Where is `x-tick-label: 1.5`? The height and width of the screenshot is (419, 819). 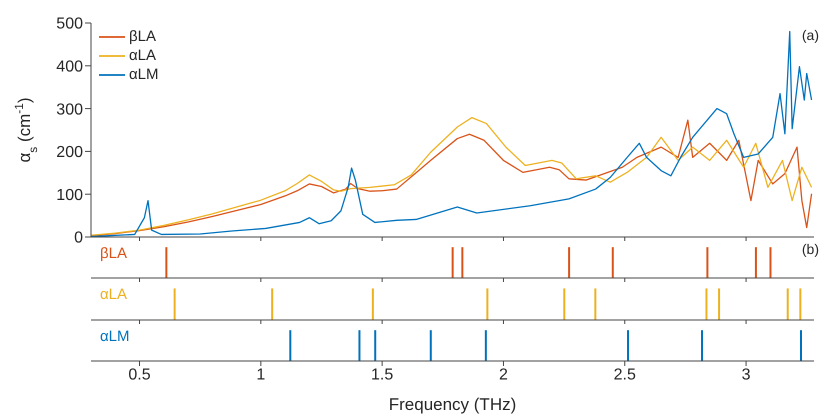
x-tick-label: 1.5 is located at coordinates (382, 375).